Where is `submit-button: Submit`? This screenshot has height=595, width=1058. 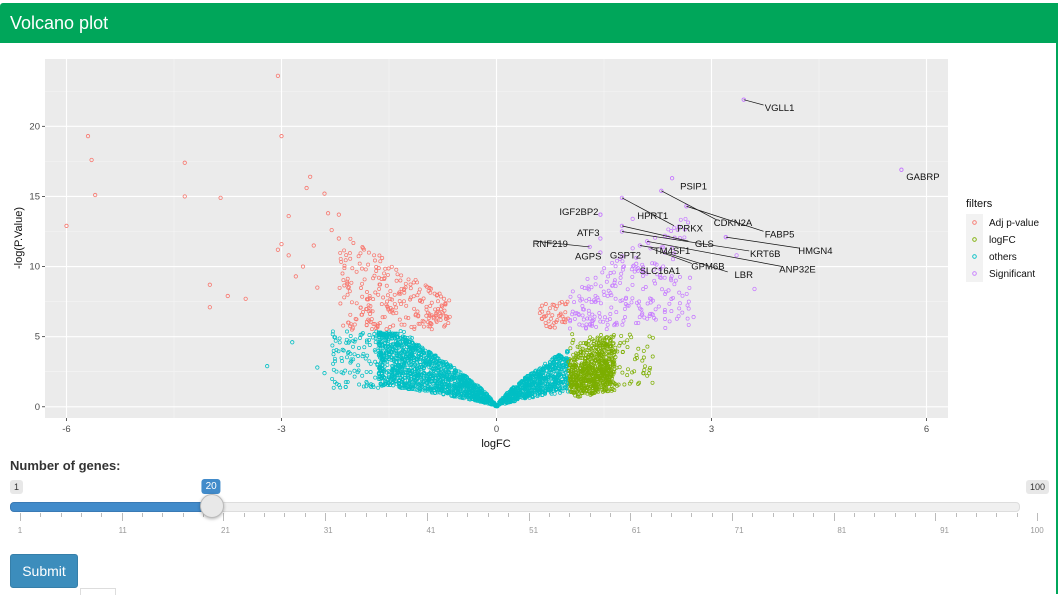 submit-button: Submit is located at coordinates (44, 571).